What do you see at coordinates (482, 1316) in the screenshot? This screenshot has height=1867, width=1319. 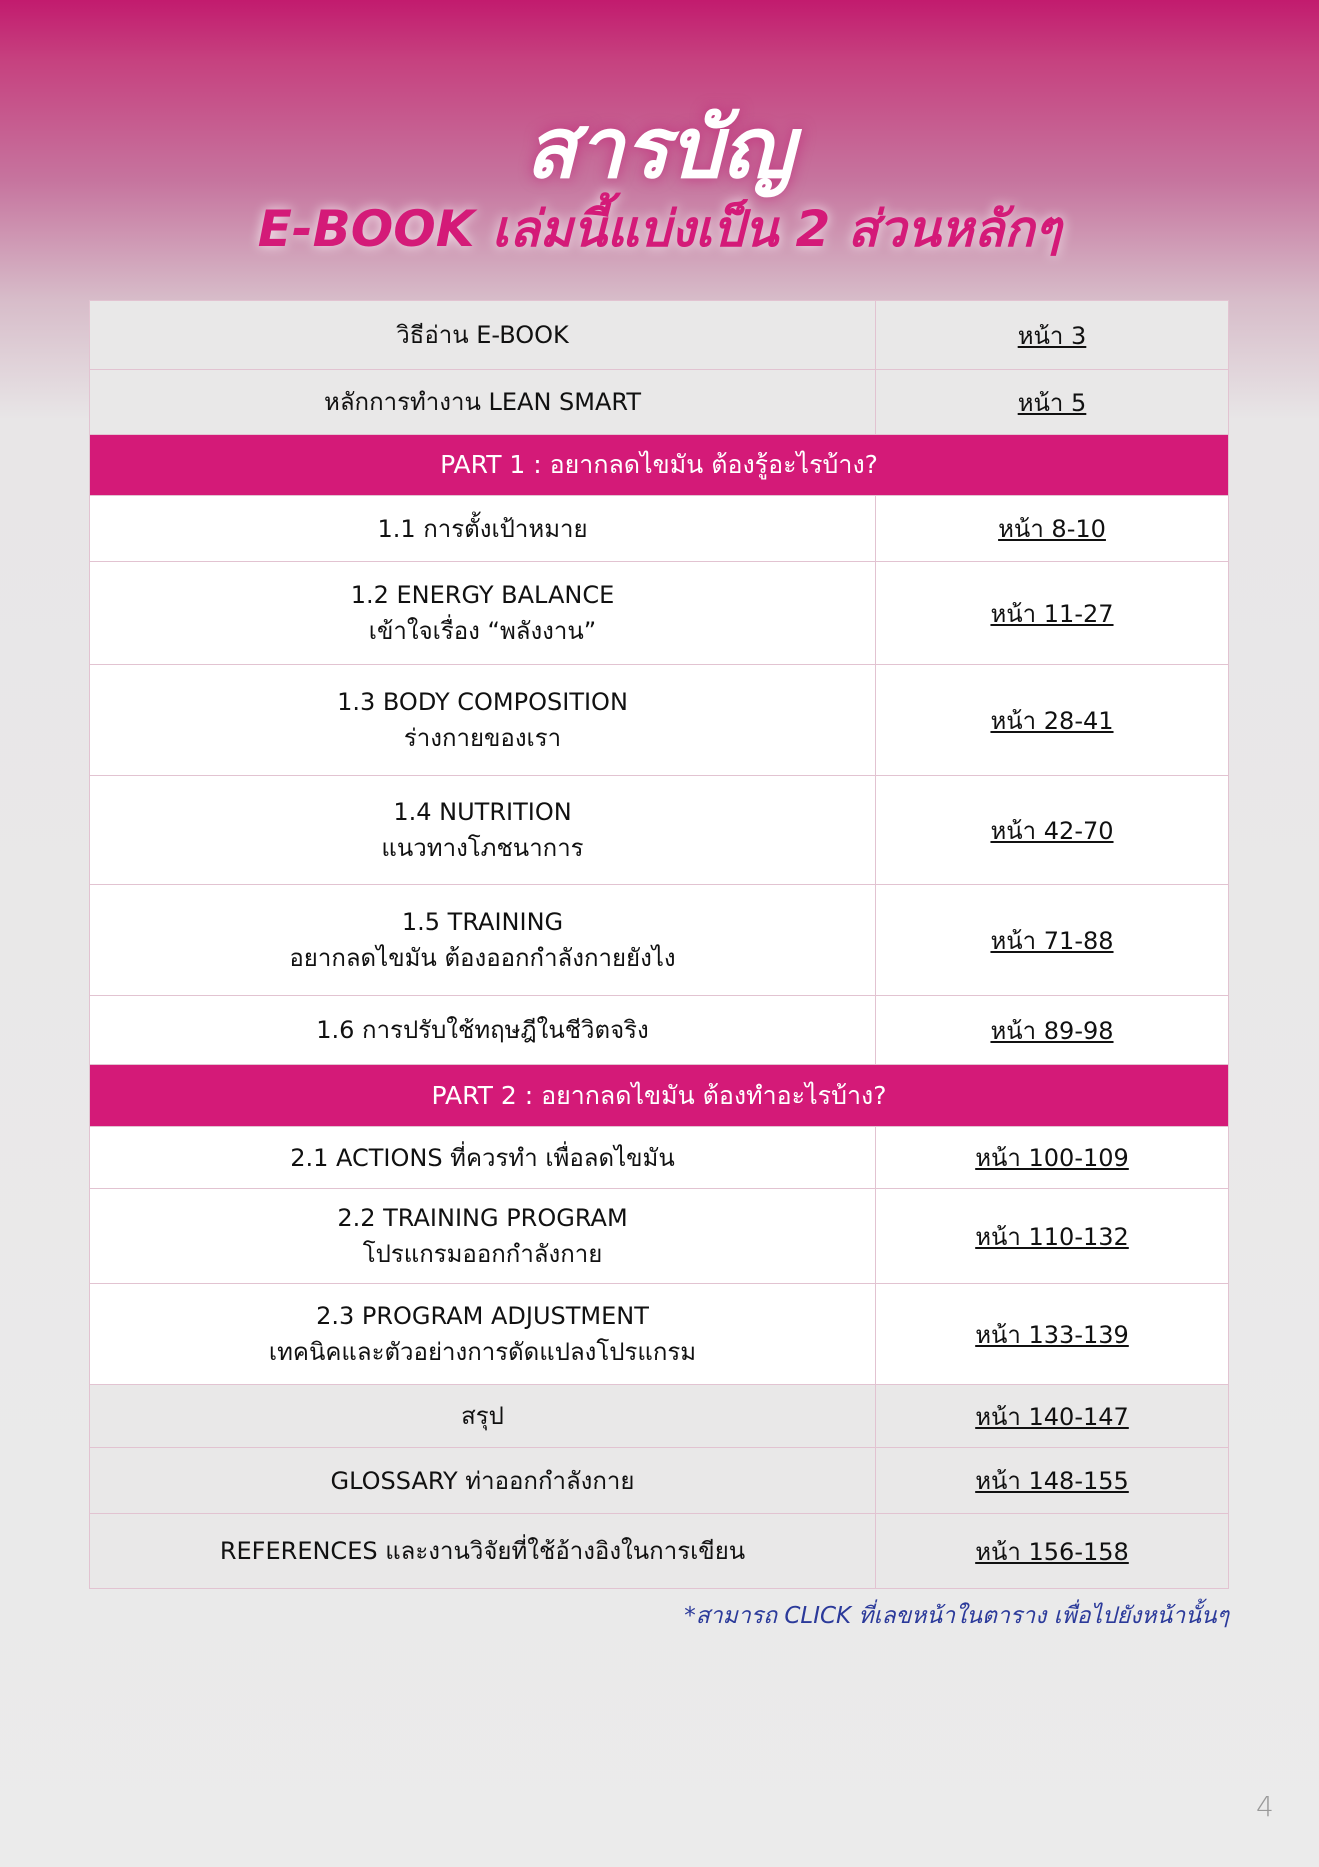 I see `entry-title: 2.3 PROGRAM ADJUSTMENT` at bounding box center [482, 1316].